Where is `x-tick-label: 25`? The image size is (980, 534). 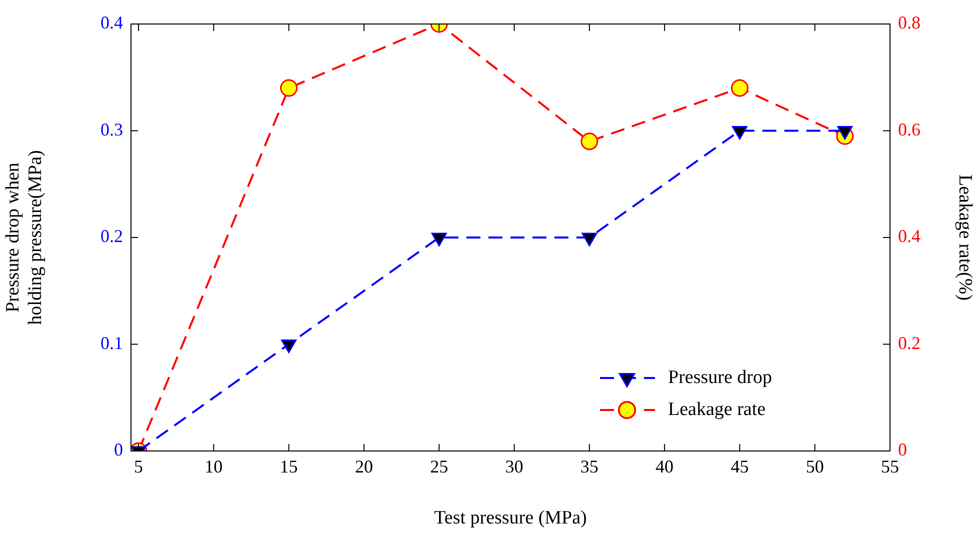
x-tick-label: 25 is located at coordinates (439, 466).